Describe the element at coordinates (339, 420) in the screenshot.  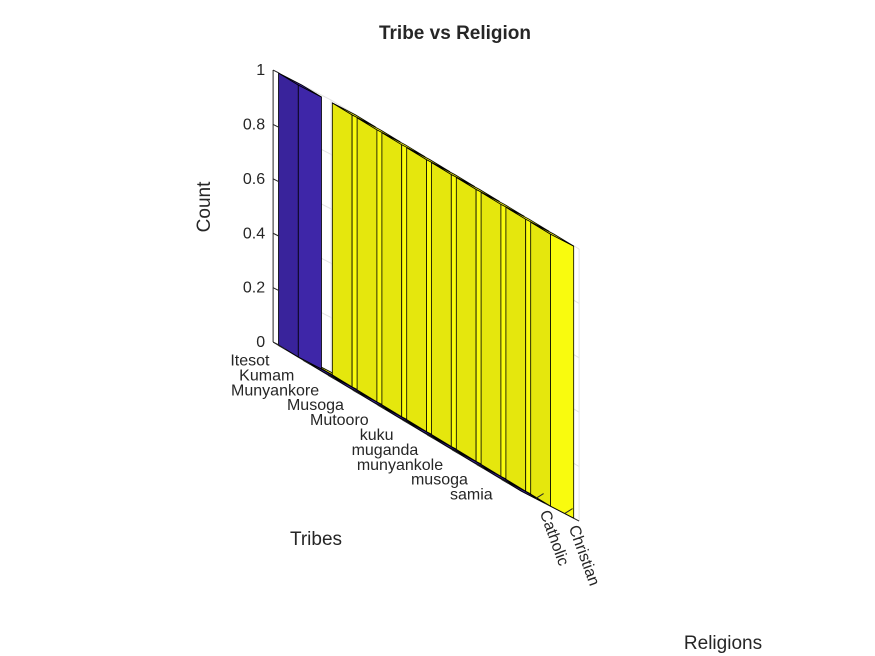
I see `tribe-label: Mutooro` at that location.